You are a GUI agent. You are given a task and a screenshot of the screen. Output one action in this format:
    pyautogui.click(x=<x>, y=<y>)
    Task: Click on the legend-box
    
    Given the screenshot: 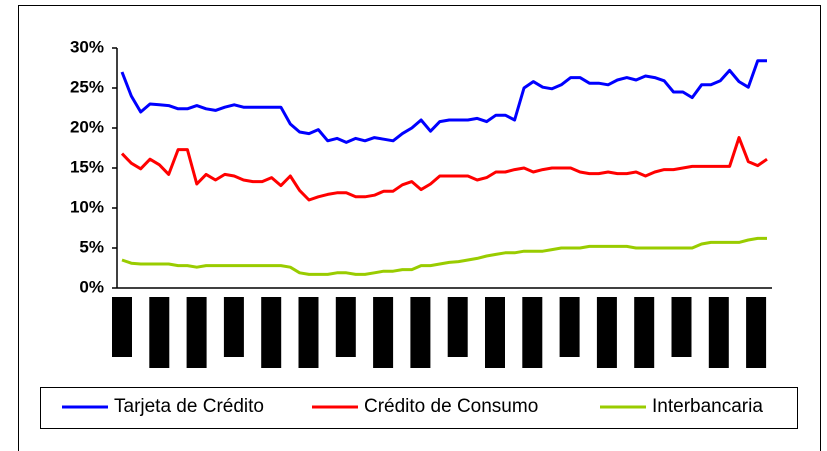 What is the action you would take?
    pyautogui.click(x=419, y=408)
    